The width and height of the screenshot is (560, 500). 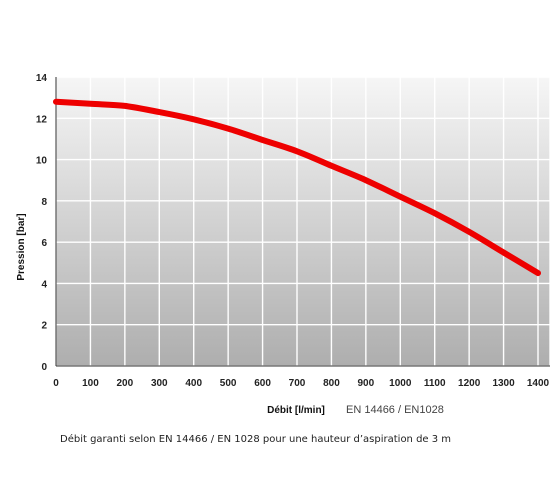 I want to click on y-tick-label: 2, so click(x=44, y=326).